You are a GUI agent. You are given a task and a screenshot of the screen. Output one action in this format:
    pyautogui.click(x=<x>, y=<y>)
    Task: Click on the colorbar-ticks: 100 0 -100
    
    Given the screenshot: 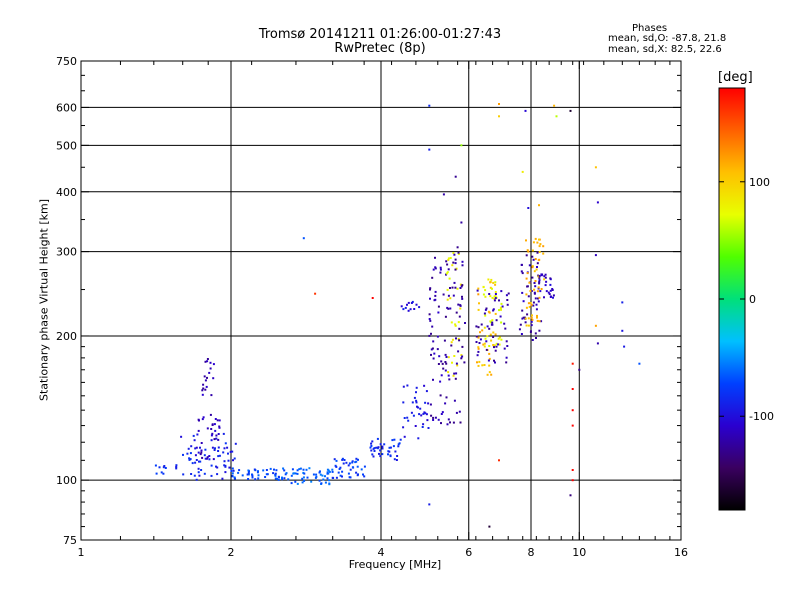 What is the action you would take?
    pyautogui.click(x=746, y=299)
    